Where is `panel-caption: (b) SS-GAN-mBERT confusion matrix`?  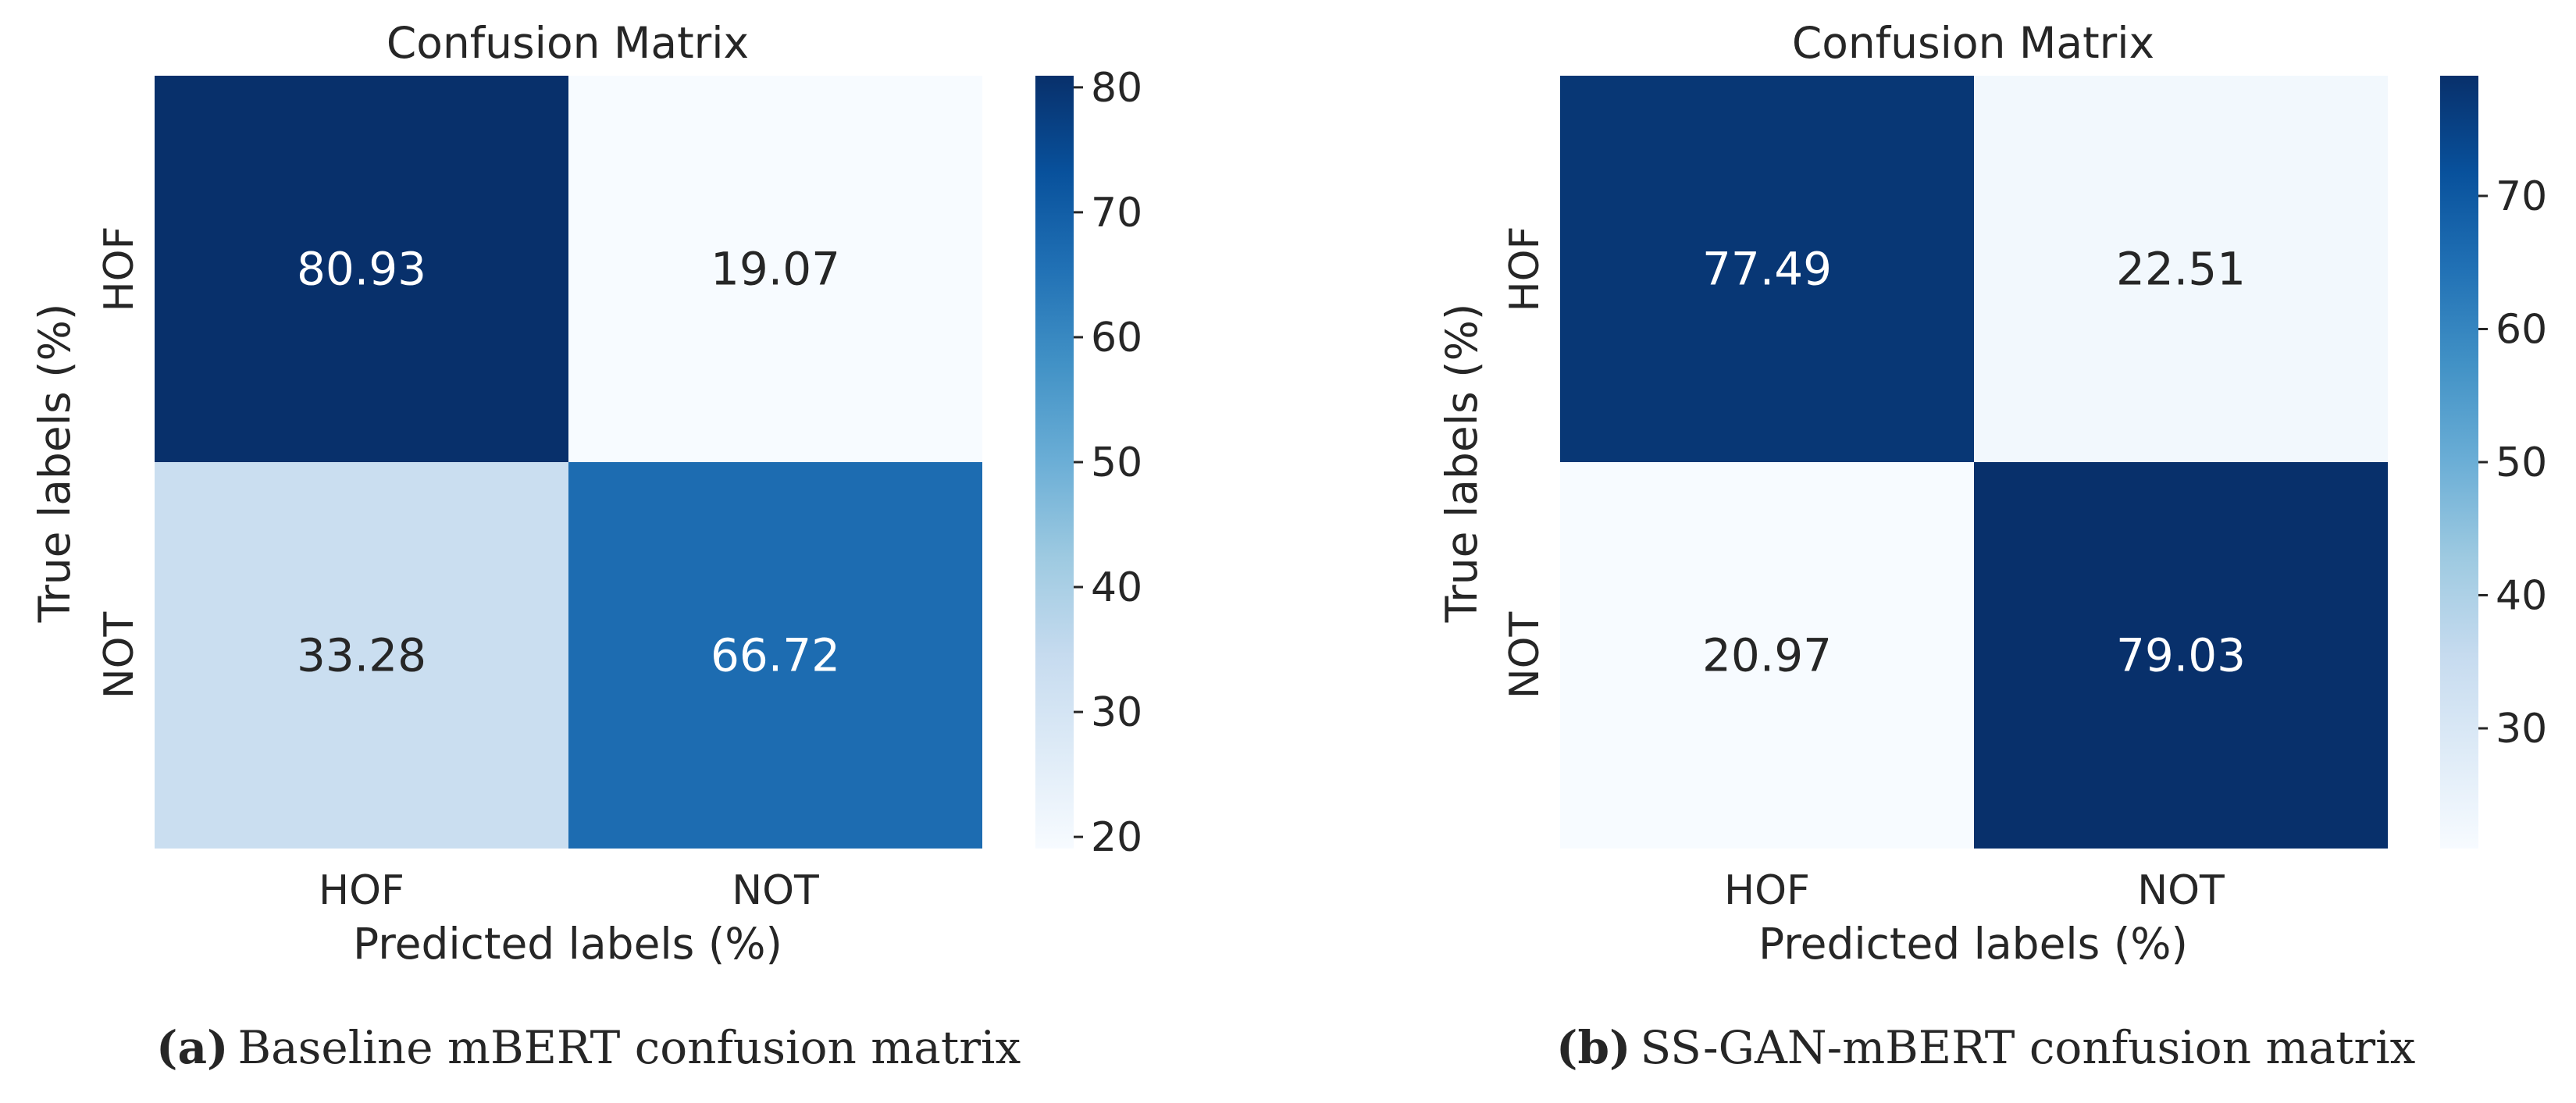 panel-caption: (b) SS-GAN-mBERT confusion matrix is located at coordinates (1985, 1047).